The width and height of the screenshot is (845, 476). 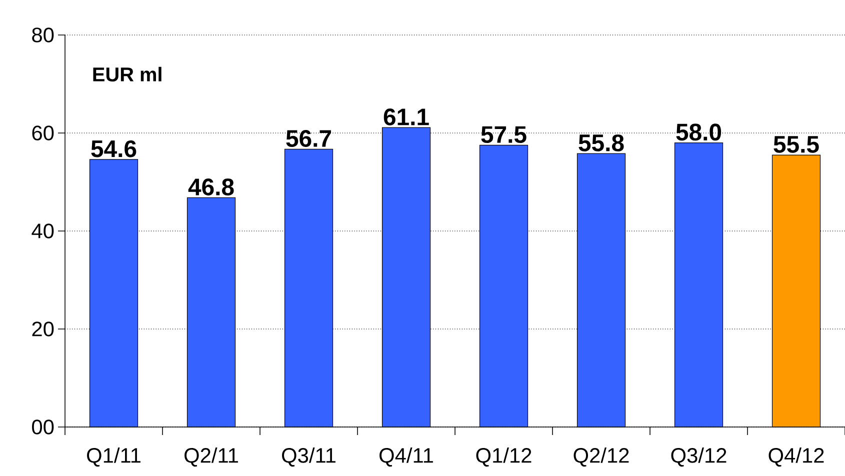 What do you see at coordinates (698, 457) in the screenshot?
I see `x-tick-label: Q3/12` at bounding box center [698, 457].